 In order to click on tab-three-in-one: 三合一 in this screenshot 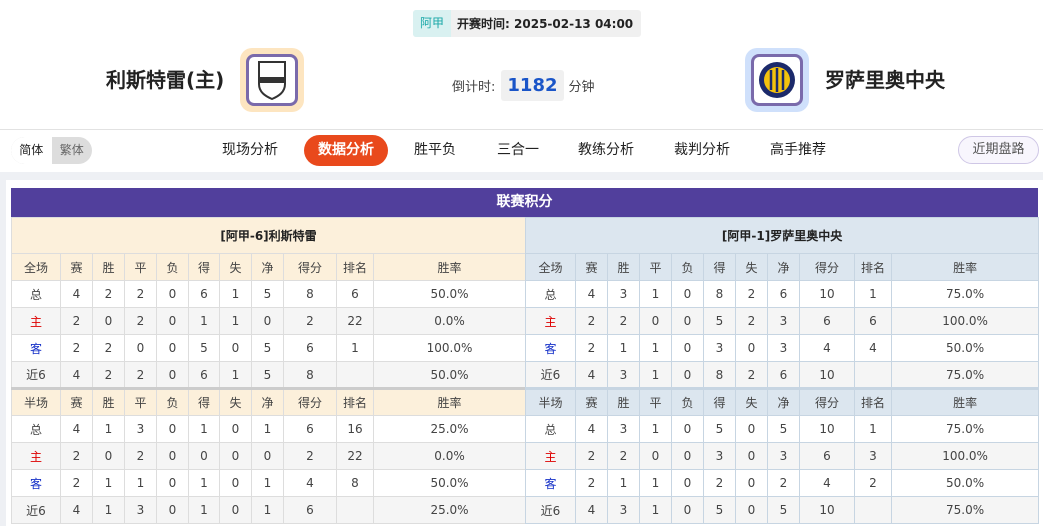, I will do `click(518, 150)`.